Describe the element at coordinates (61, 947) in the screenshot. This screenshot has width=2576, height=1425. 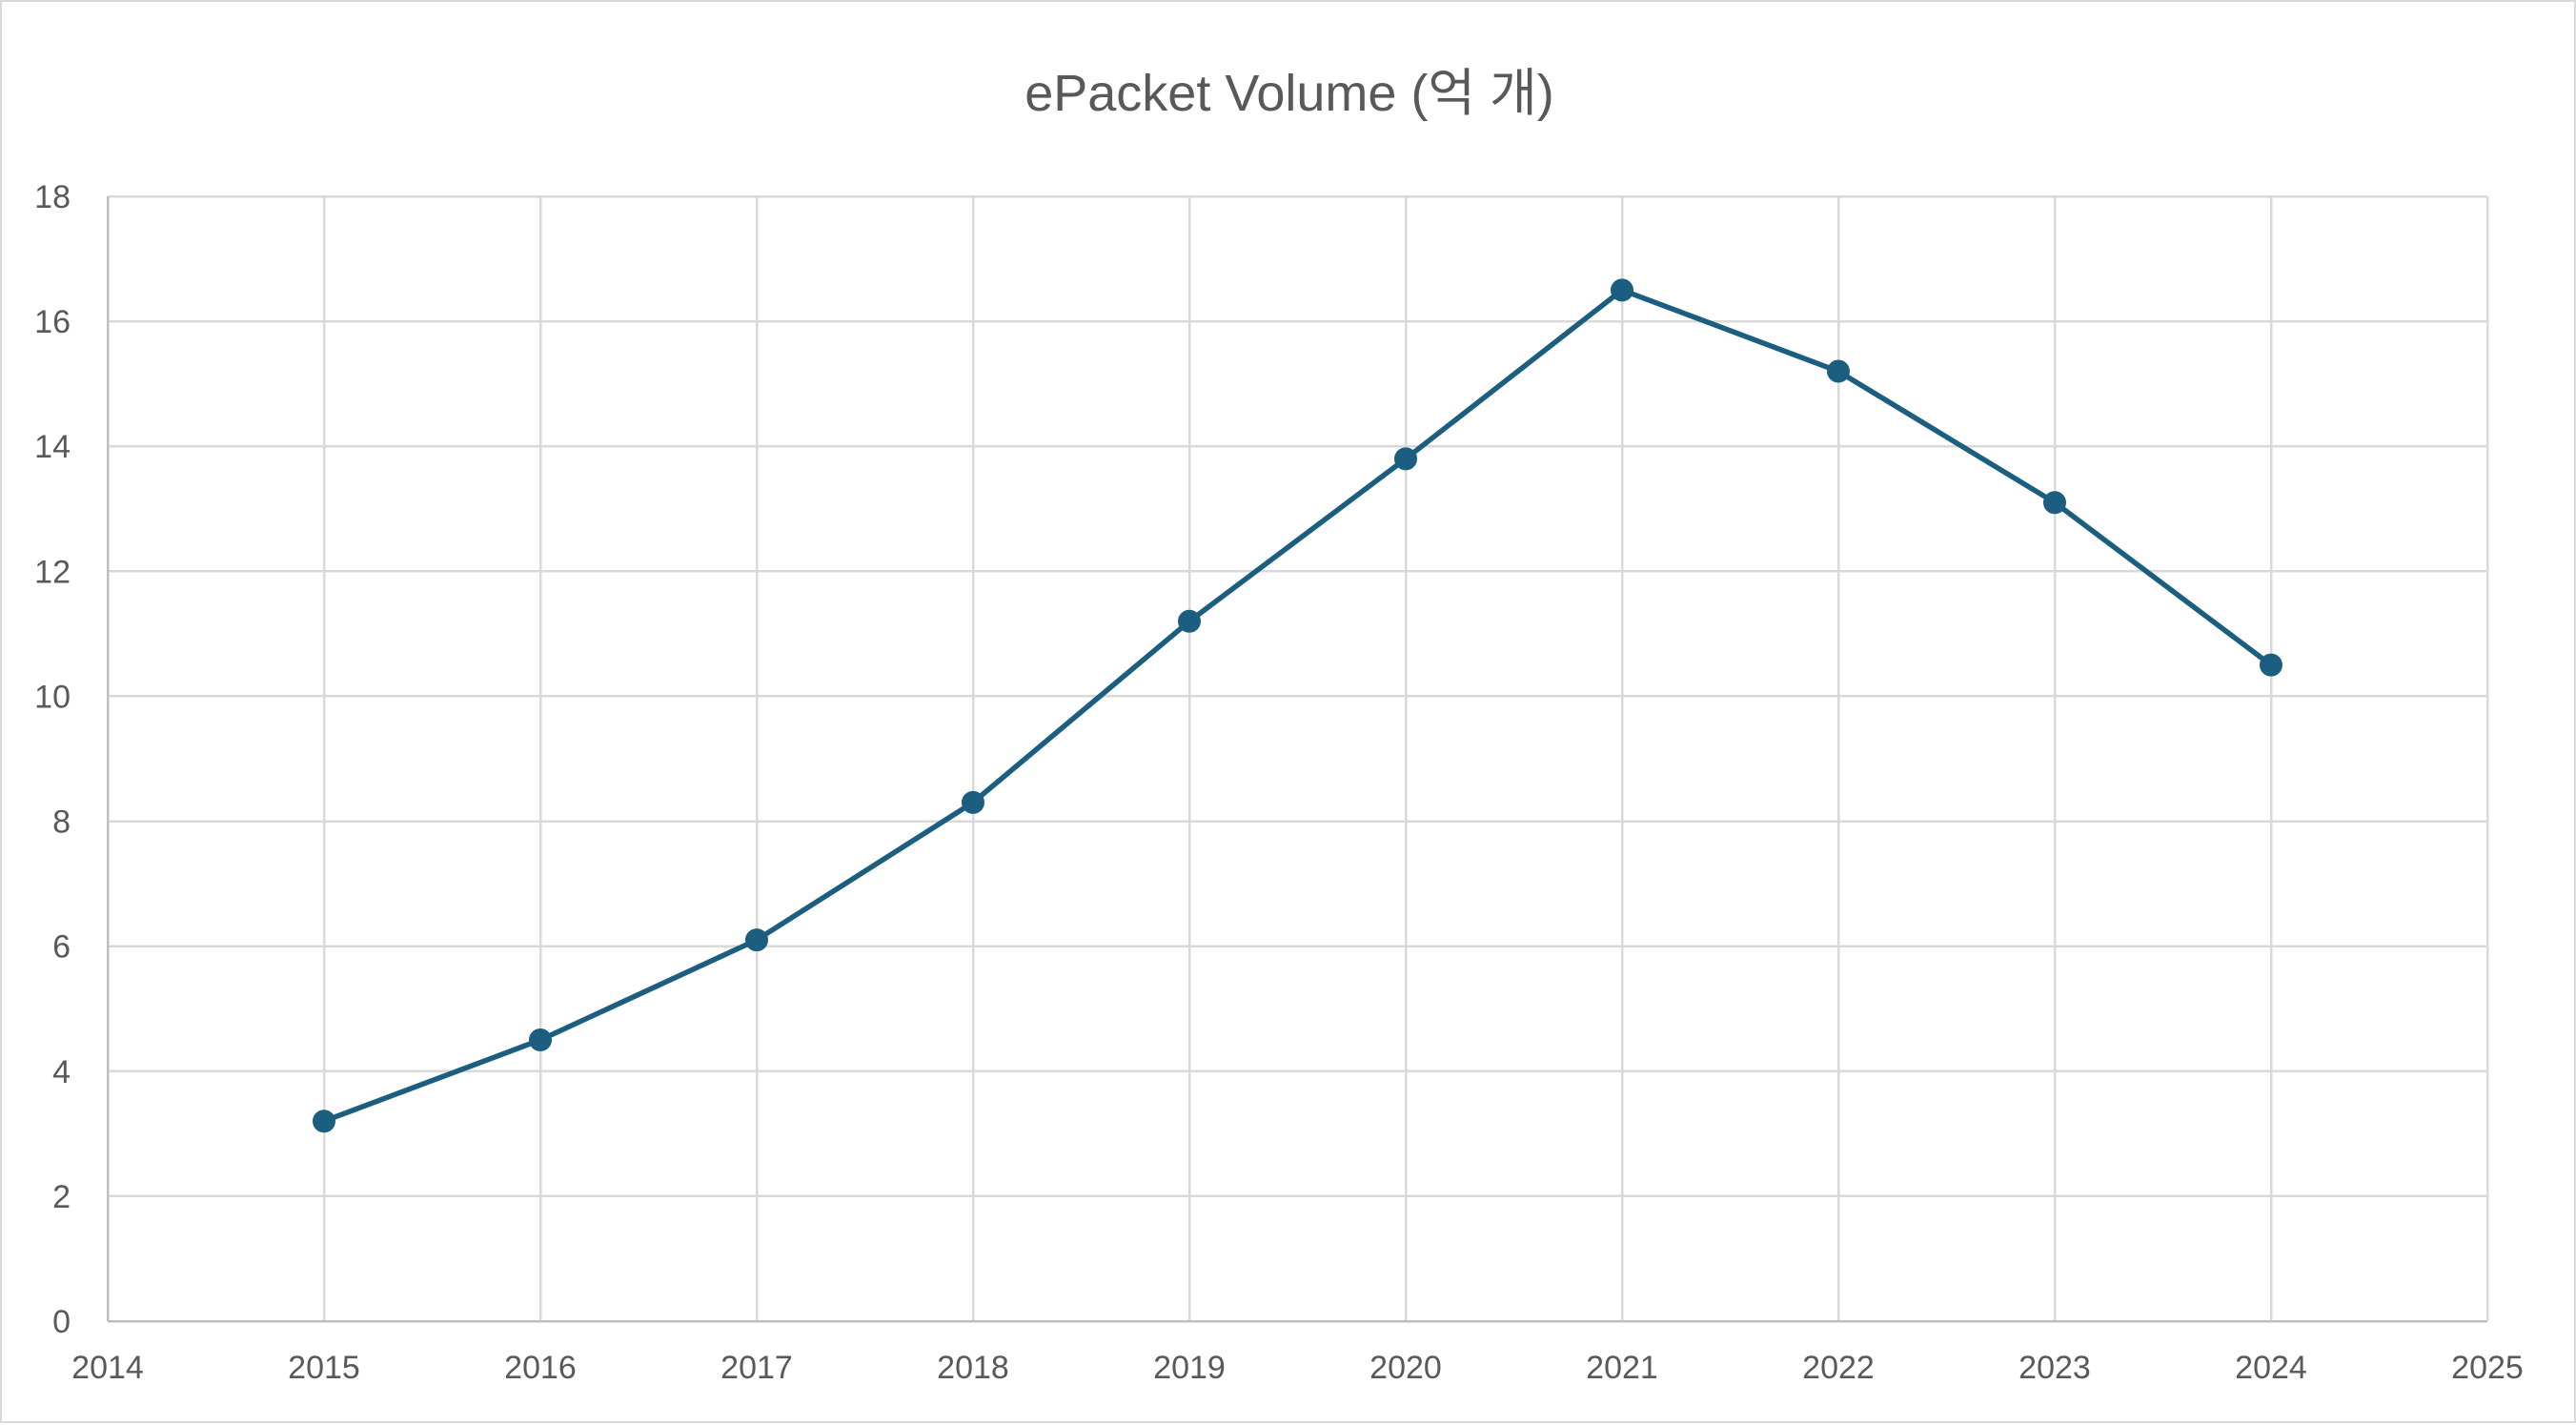
I see `y-tick-label: 6` at that location.